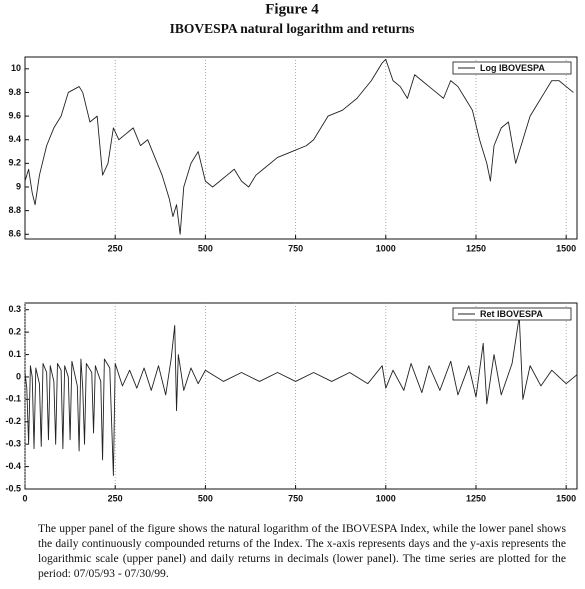  Describe the element at coordinates (14, 115) in the screenshot. I see `y-tick-label: 9.6` at that location.